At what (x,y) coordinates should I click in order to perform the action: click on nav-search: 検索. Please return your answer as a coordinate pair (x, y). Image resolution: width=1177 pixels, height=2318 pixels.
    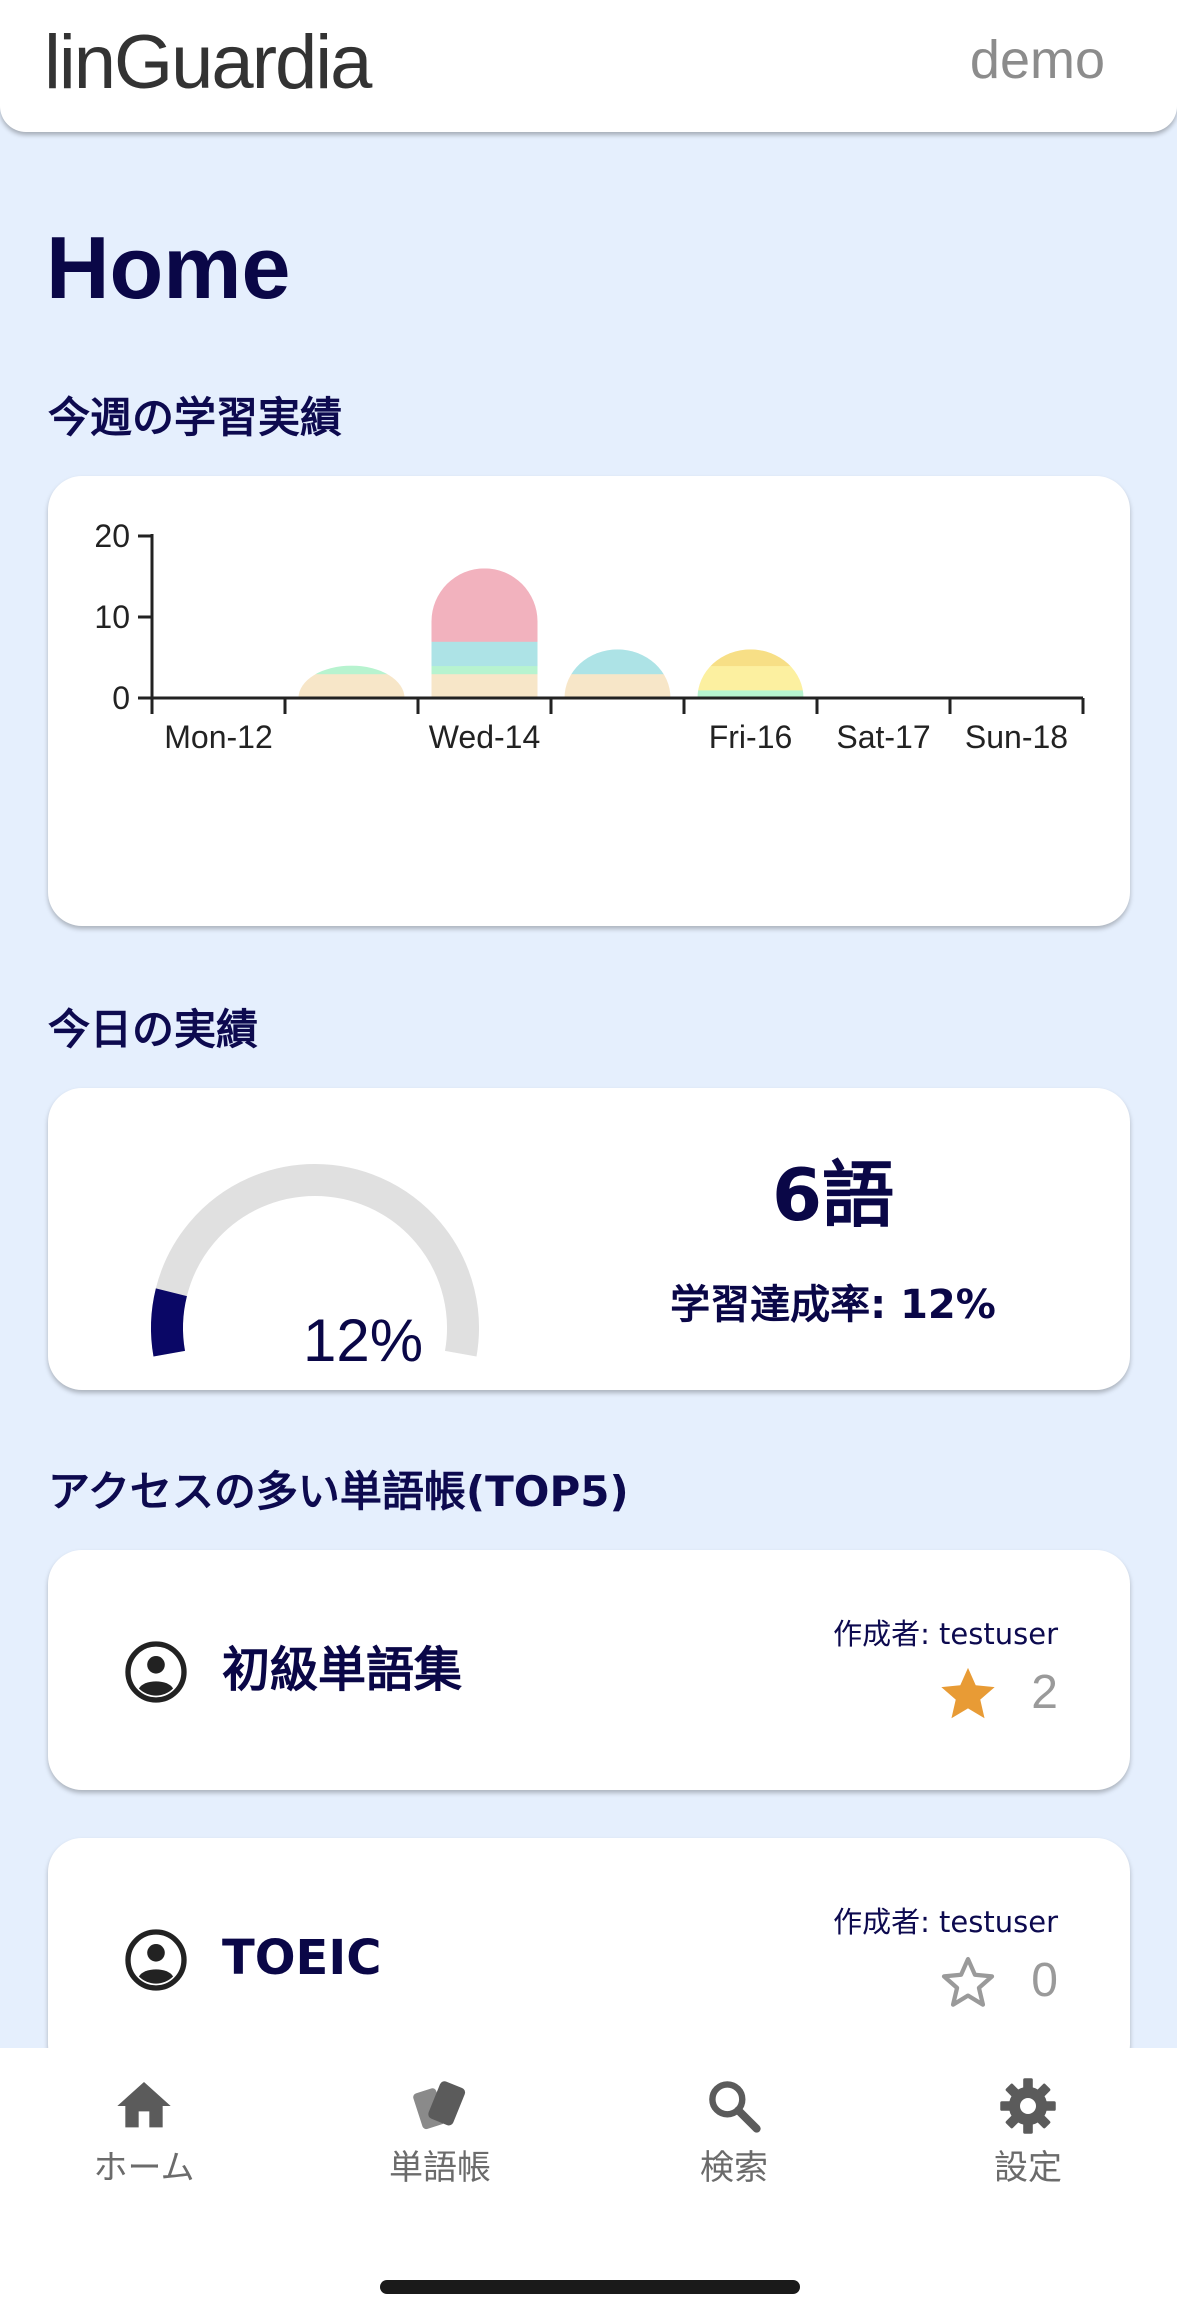
    Looking at the image, I should click on (734, 2132).